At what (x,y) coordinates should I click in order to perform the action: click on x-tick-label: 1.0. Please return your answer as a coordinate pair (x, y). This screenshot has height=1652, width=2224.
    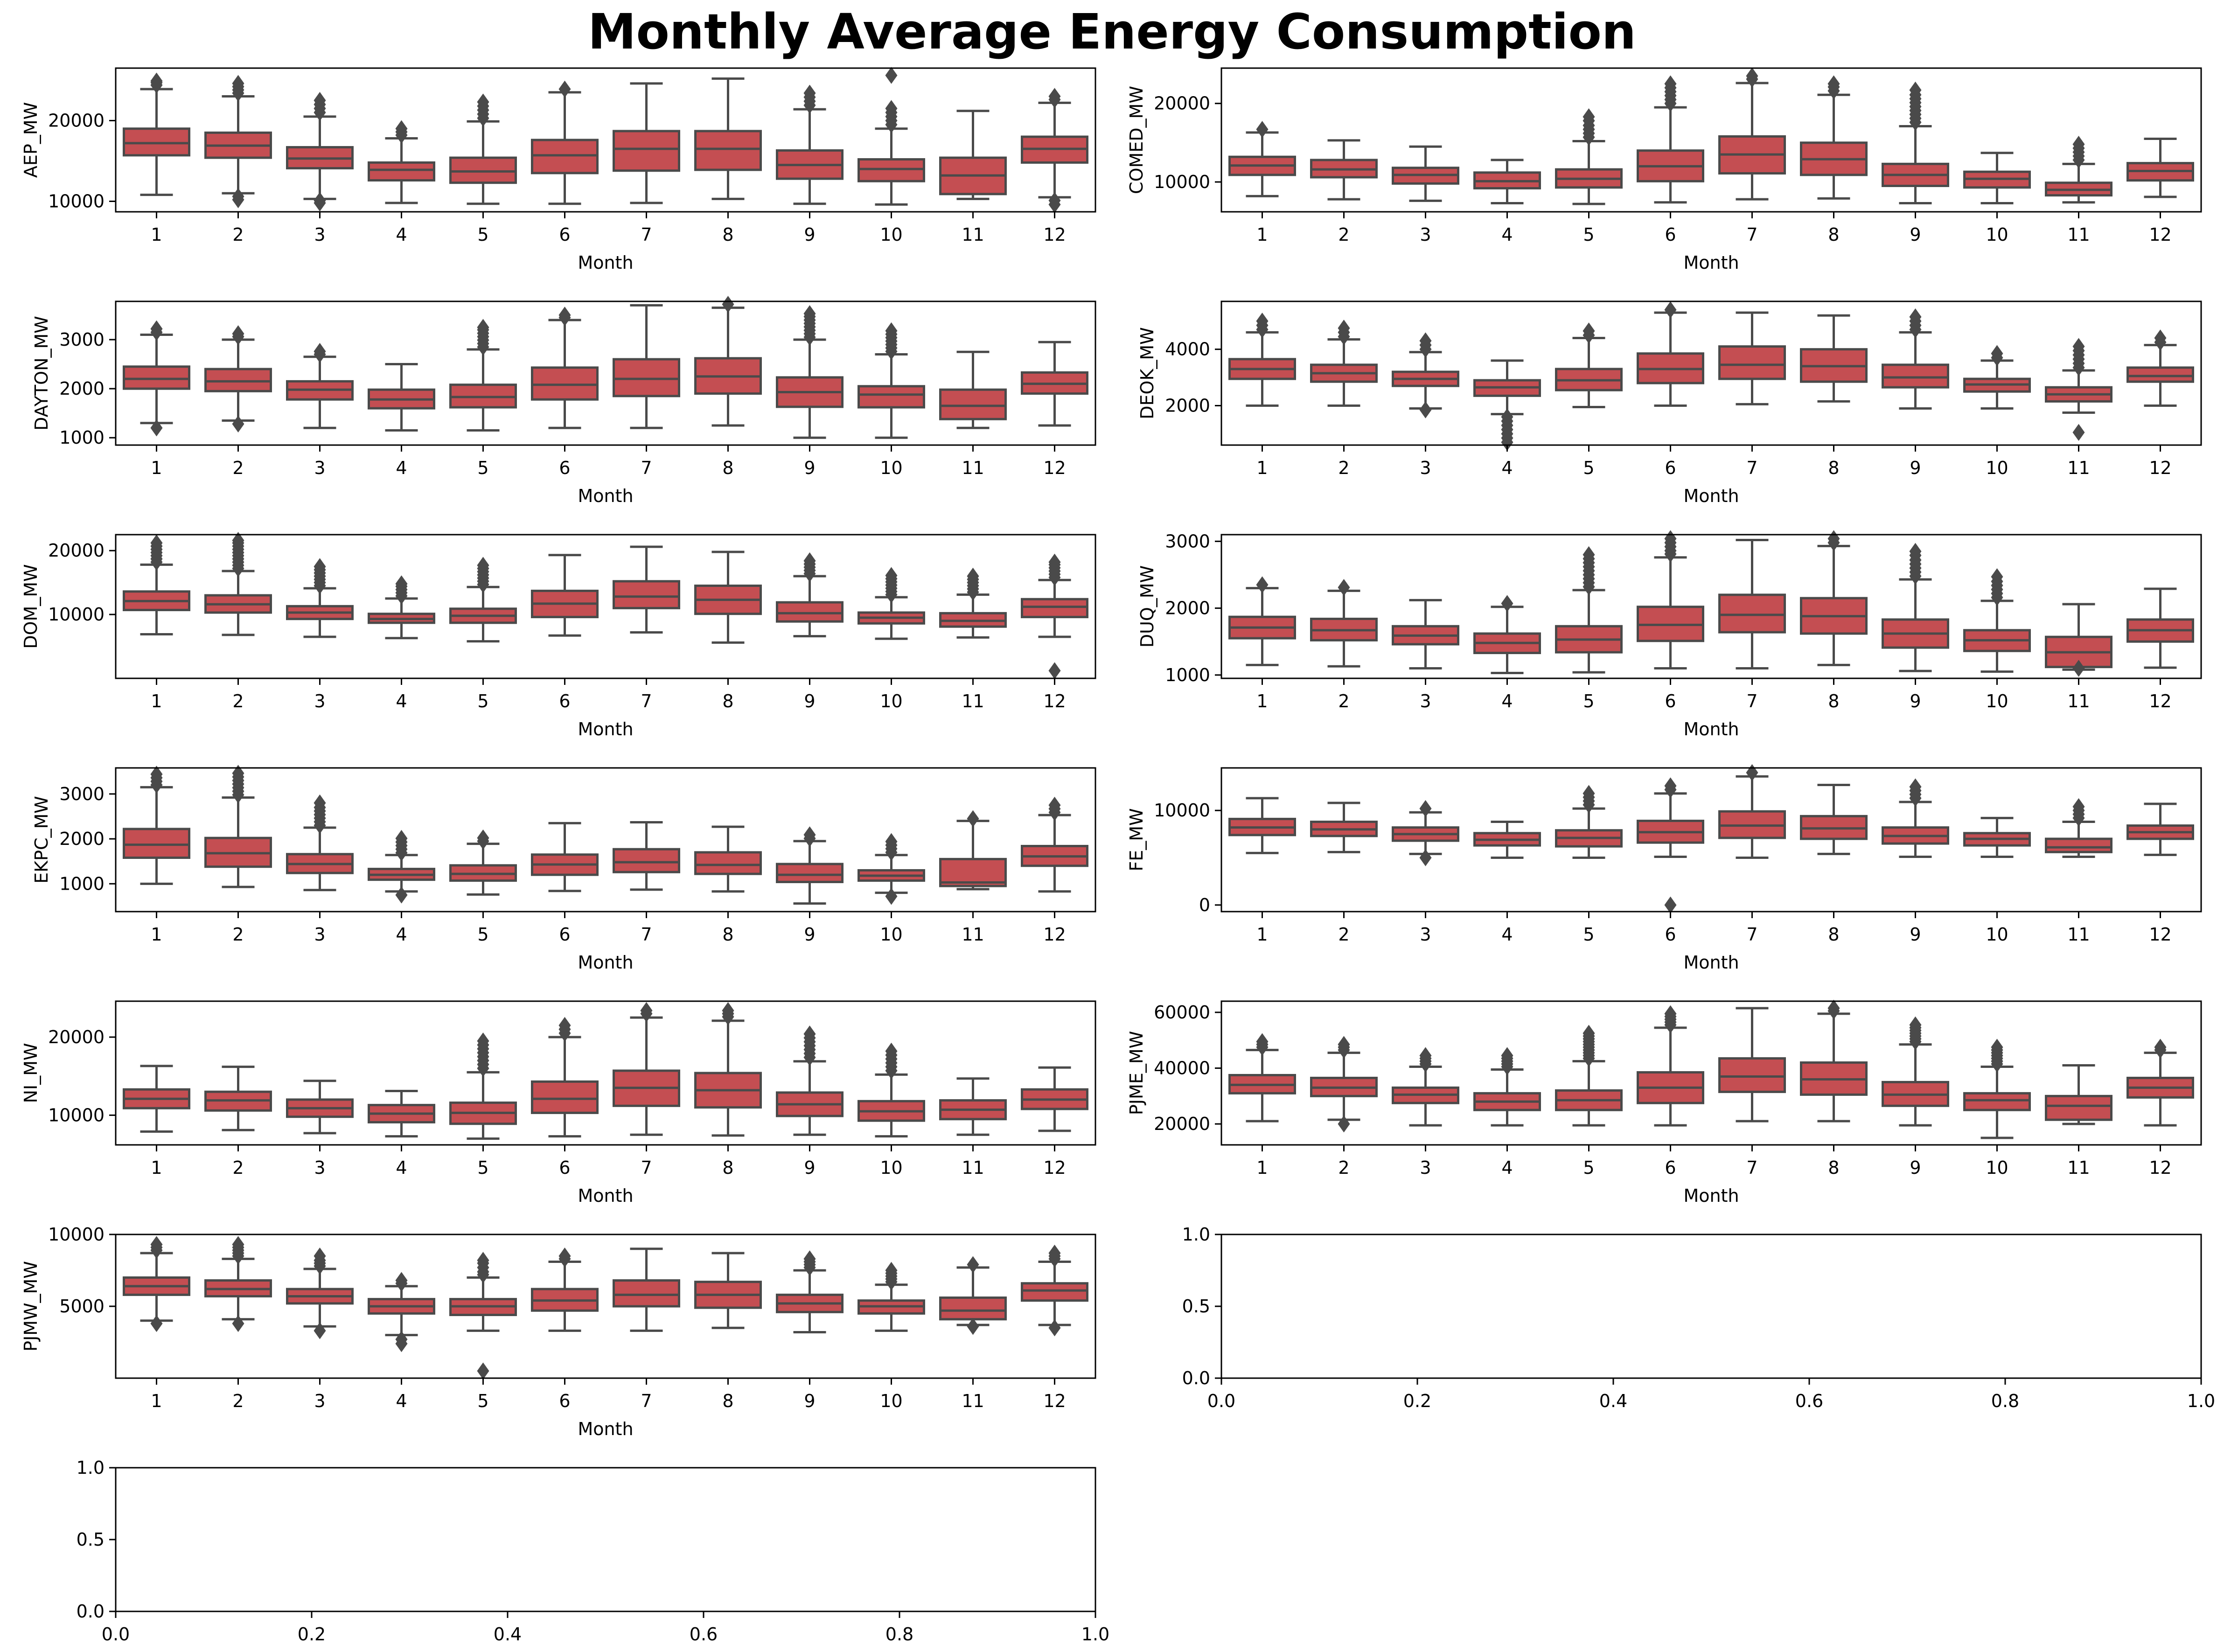
    Looking at the image, I should click on (1095, 1635).